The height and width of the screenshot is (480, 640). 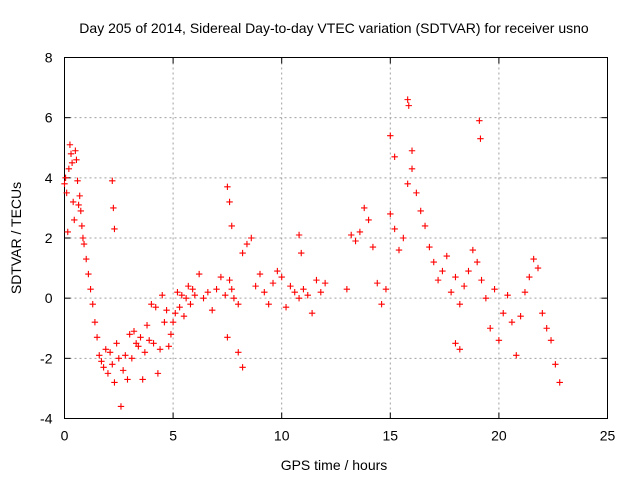 I want to click on y-tick-label: 8, so click(x=49, y=58).